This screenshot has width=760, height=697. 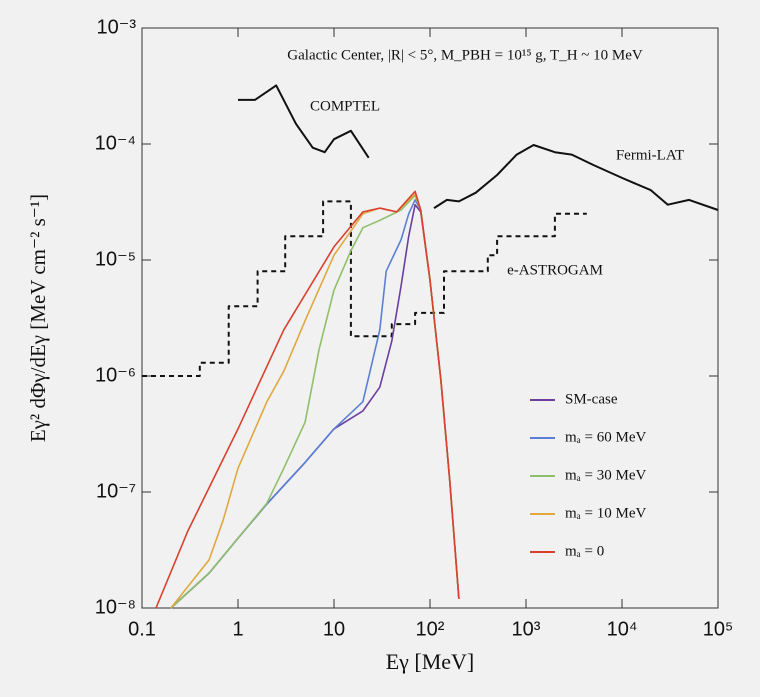 What do you see at coordinates (334, 629) in the screenshot?
I see `x-tick-label: 10` at bounding box center [334, 629].